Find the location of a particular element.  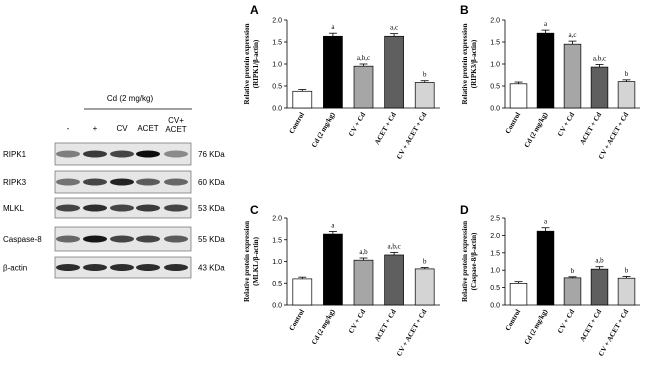

size-label: 53 KDa is located at coordinates (211, 208).